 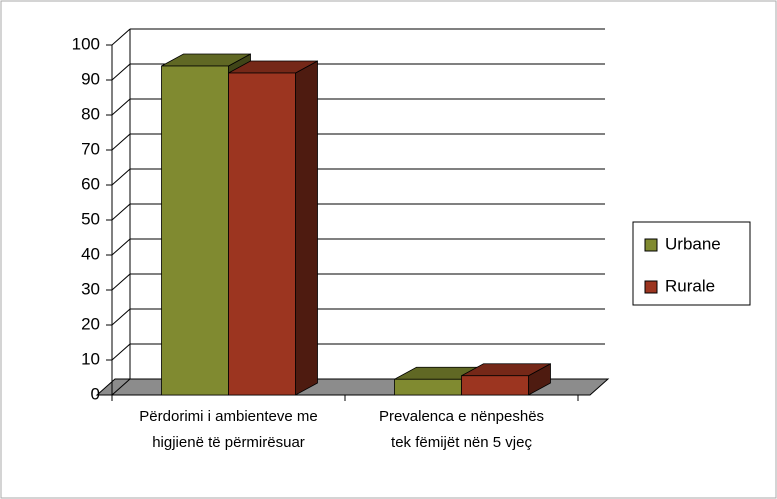 What do you see at coordinates (90, 113) in the screenshot?
I see `y-tick-label: 80` at bounding box center [90, 113].